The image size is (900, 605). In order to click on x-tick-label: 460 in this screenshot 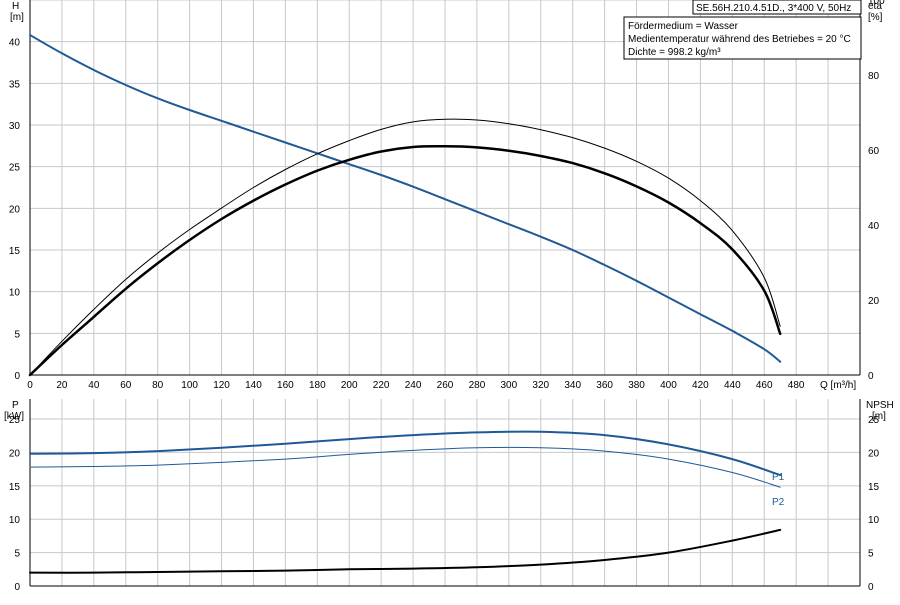, I will do `click(764, 385)`.